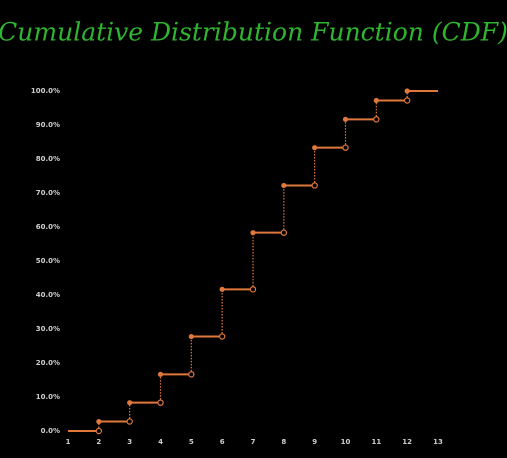  I want to click on x-tick-label: 13, so click(438, 442).